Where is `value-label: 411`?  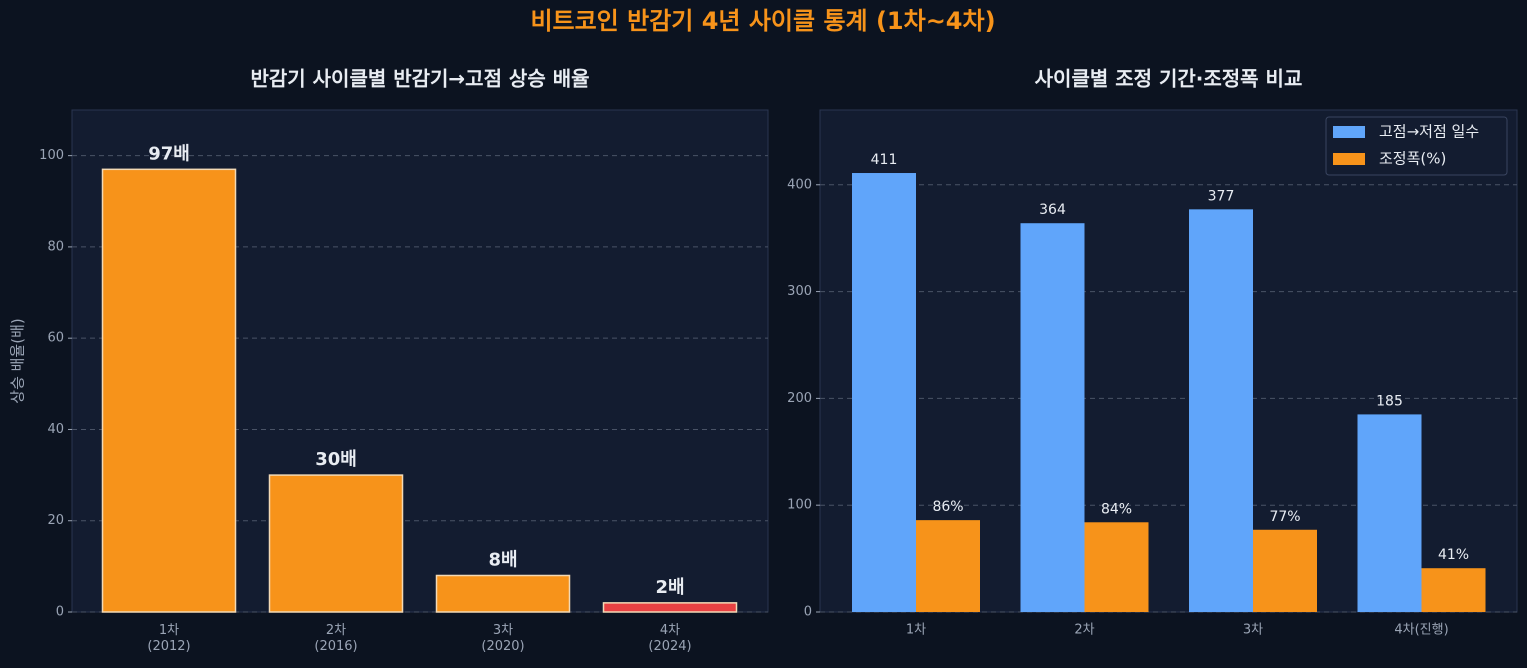 value-label: 411 is located at coordinates (884, 160).